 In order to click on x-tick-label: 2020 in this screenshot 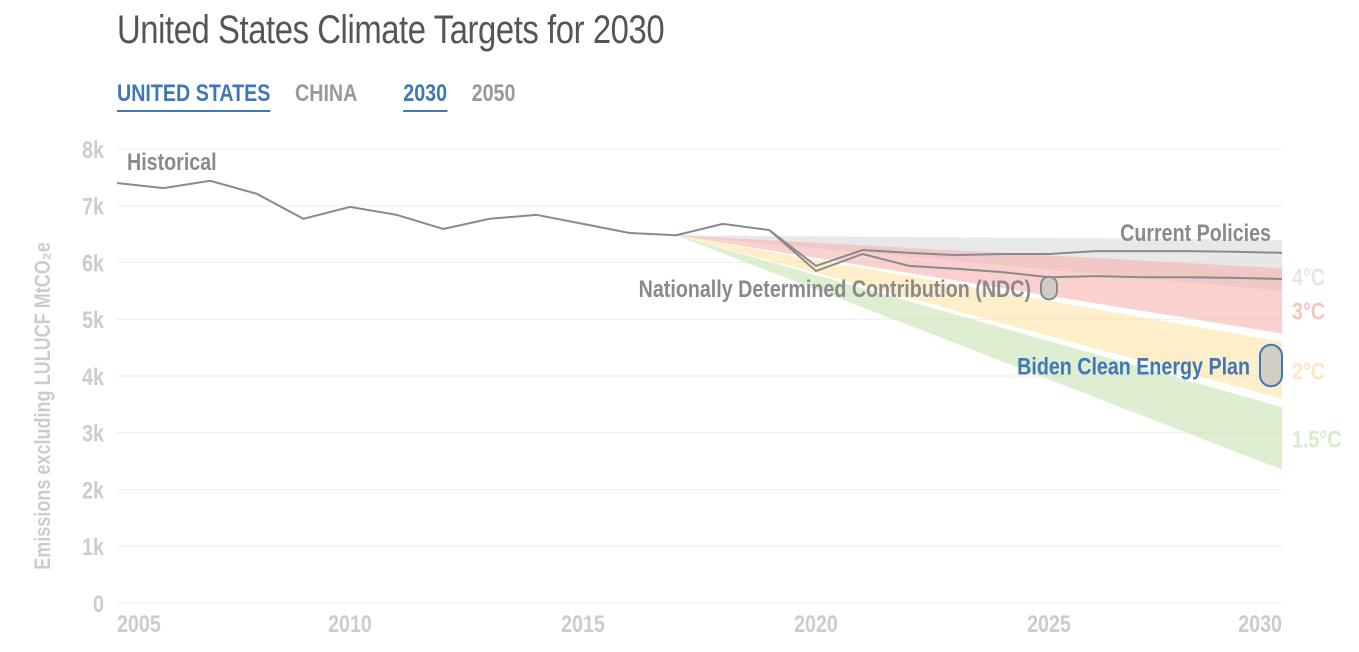, I will do `click(816, 623)`.